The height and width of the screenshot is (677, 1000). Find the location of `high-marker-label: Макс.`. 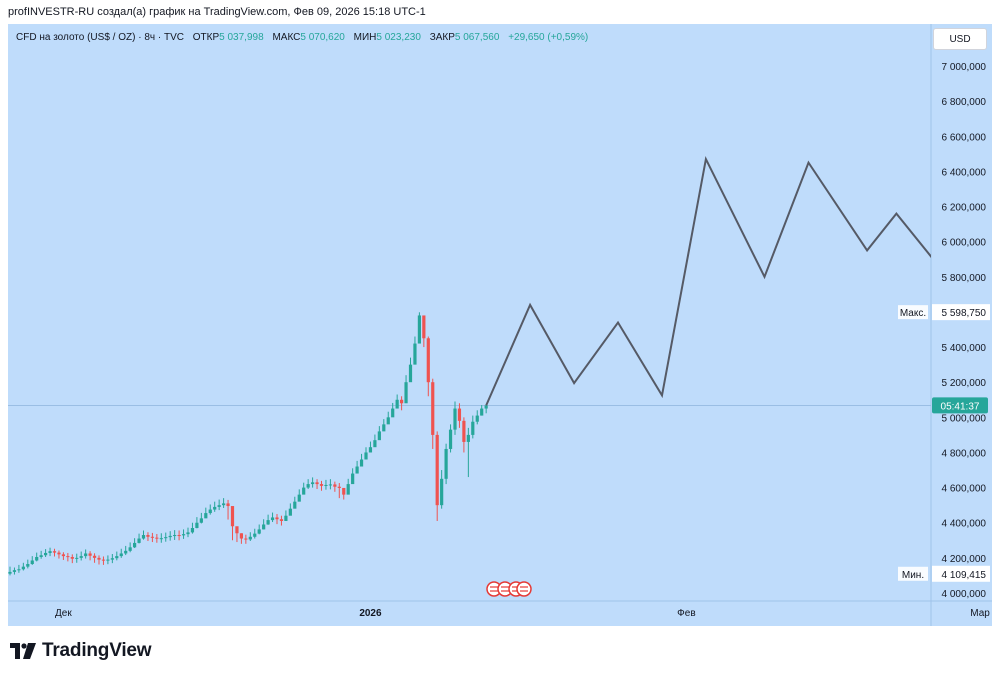

high-marker-label: Макс. is located at coordinates (913, 313).